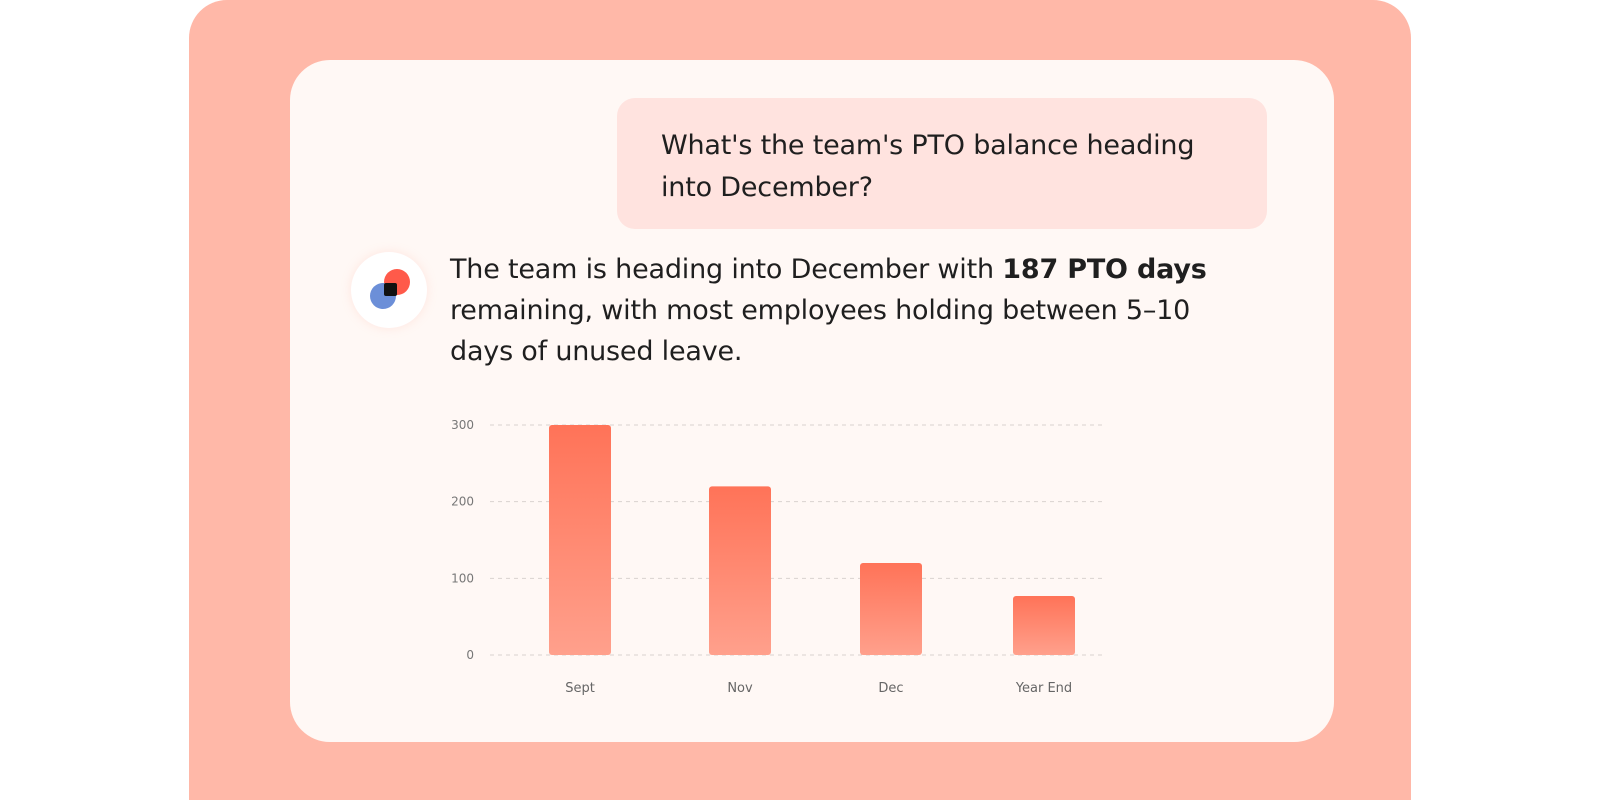 The image size is (1600, 800). What do you see at coordinates (462, 425) in the screenshot?
I see `y-tick-label: 300` at bounding box center [462, 425].